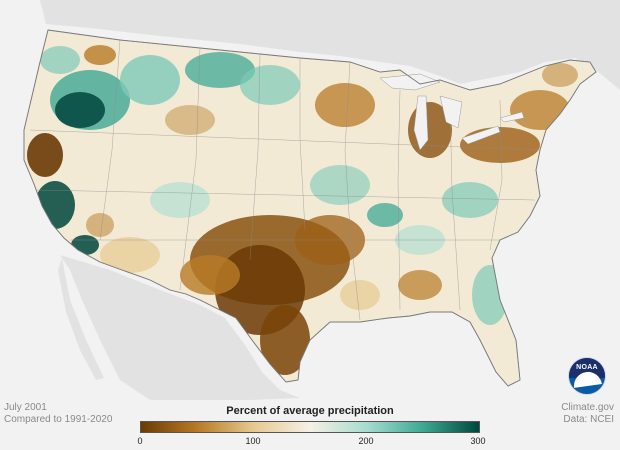  I want to click on lake-superior, so click(410, 82).